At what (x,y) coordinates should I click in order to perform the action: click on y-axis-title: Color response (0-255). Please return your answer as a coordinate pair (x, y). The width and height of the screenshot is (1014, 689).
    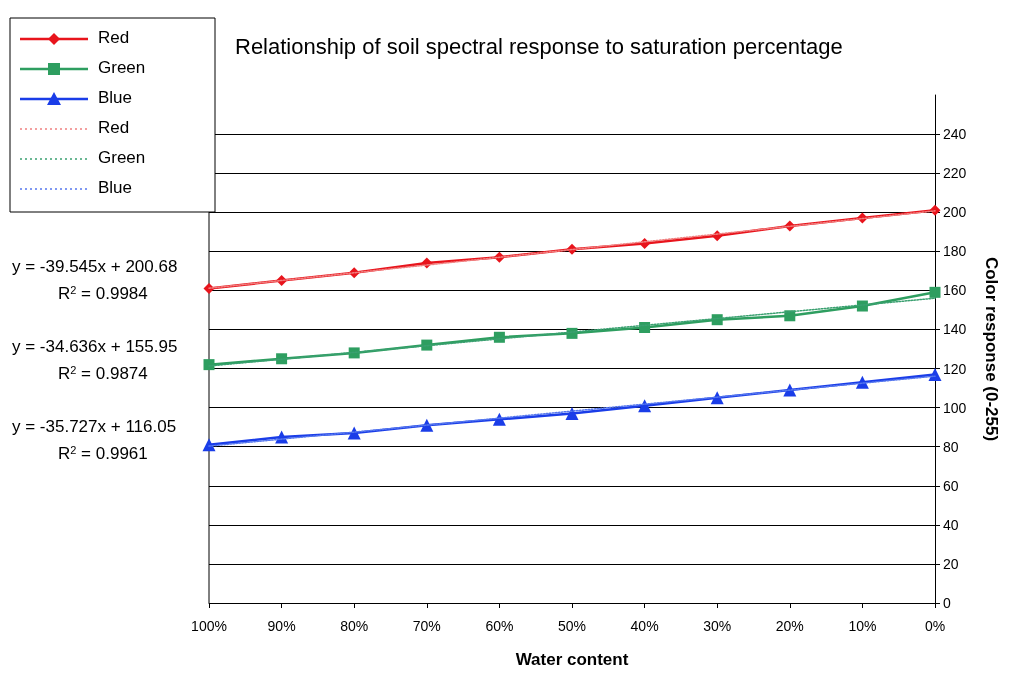
    Looking at the image, I should click on (991, 349).